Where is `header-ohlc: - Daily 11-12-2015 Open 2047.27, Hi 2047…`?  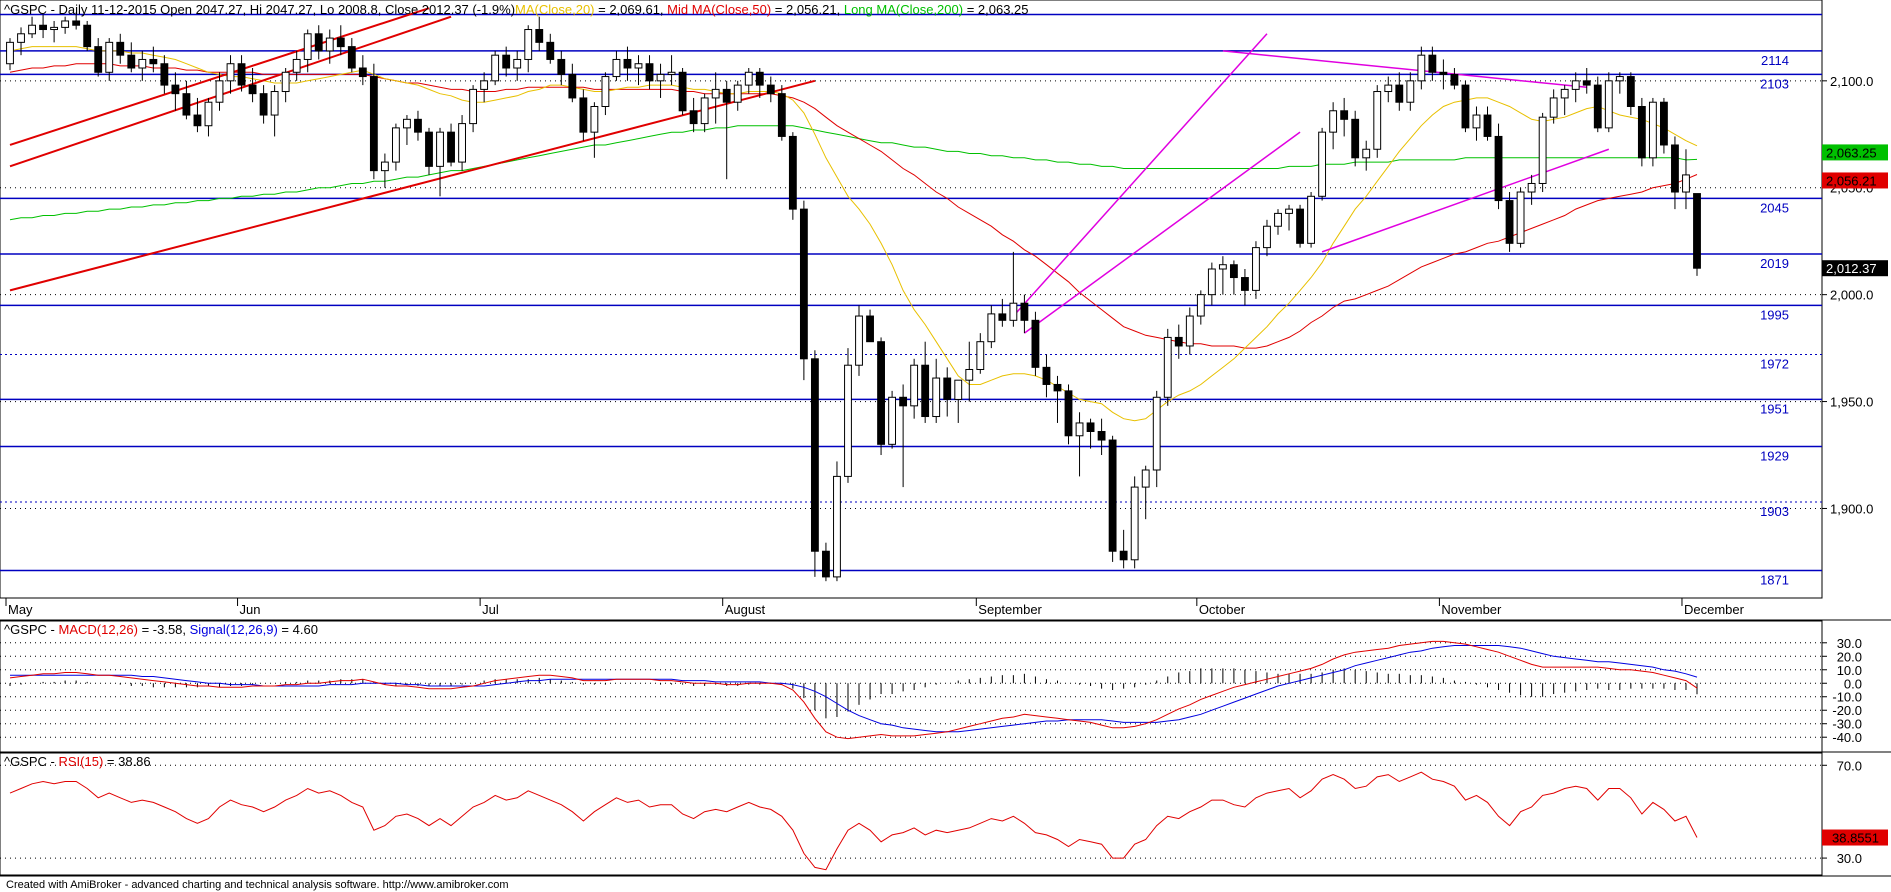
header-ohlc: - Daily 11-12-2015 Open 2047.27, Hi 2047… is located at coordinates (281, 9).